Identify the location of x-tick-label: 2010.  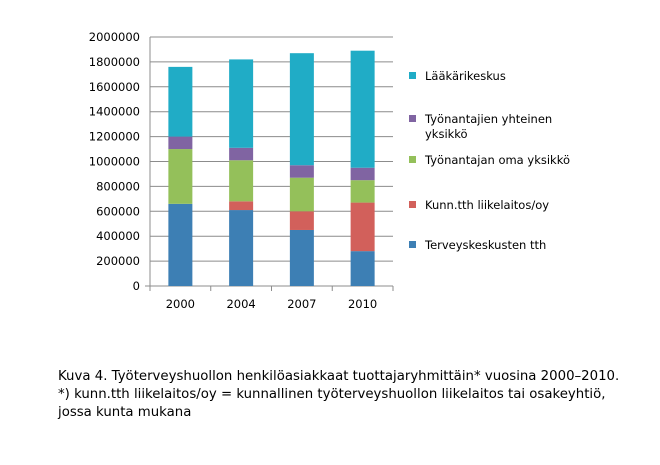
(362, 304).